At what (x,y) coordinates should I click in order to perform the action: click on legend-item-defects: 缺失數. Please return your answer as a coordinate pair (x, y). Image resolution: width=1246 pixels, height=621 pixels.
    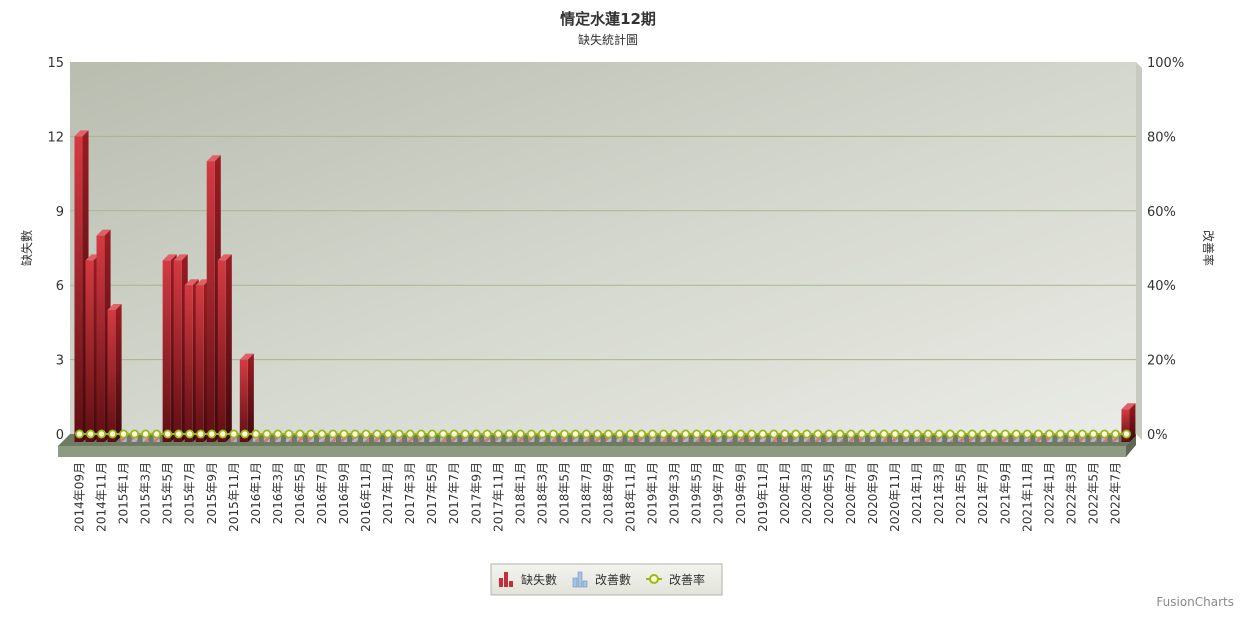
    Looking at the image, I should click on (528, 579).